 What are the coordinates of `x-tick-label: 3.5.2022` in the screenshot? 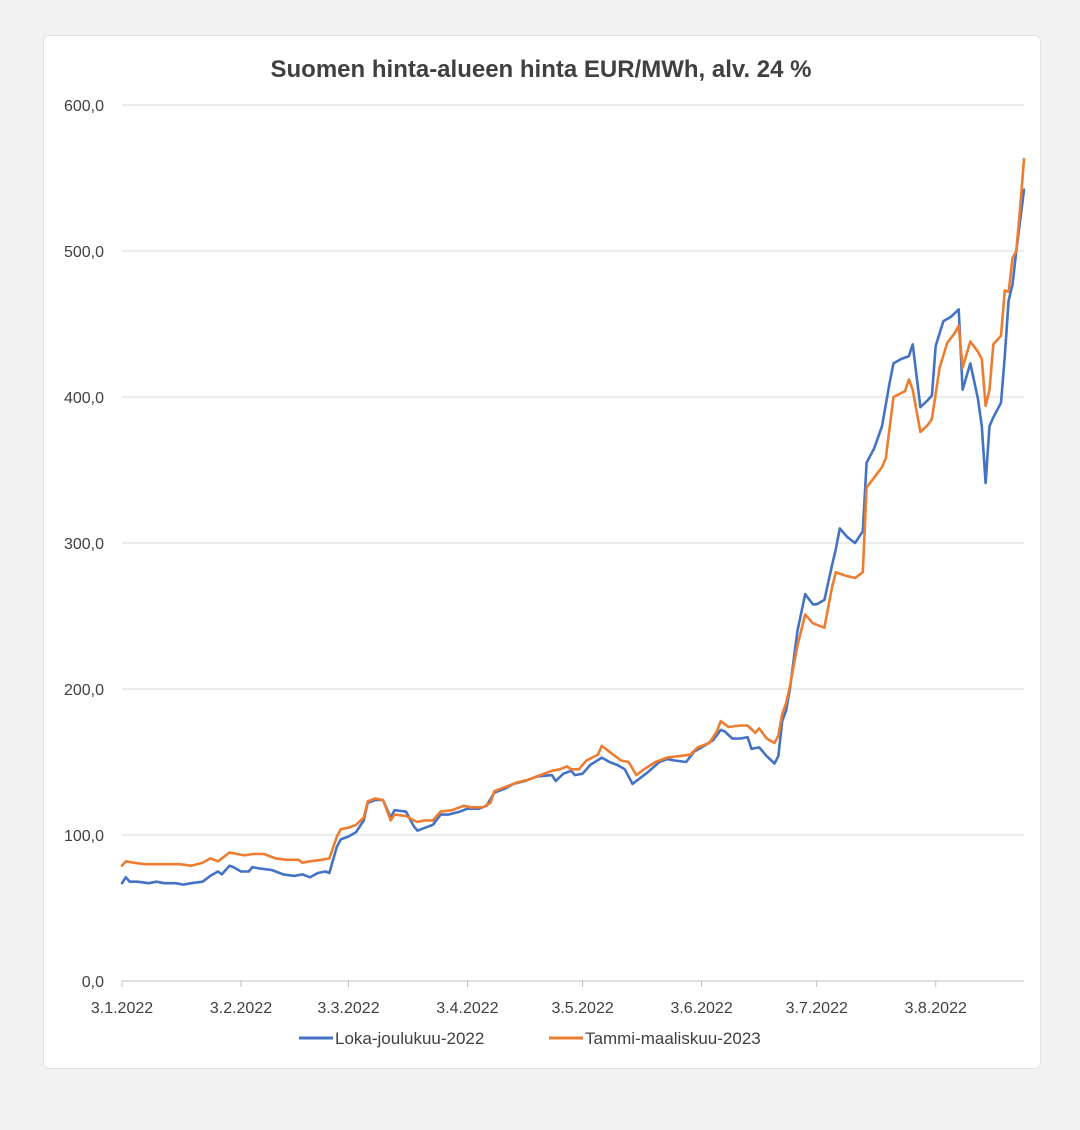 It's located at (582, 1008).